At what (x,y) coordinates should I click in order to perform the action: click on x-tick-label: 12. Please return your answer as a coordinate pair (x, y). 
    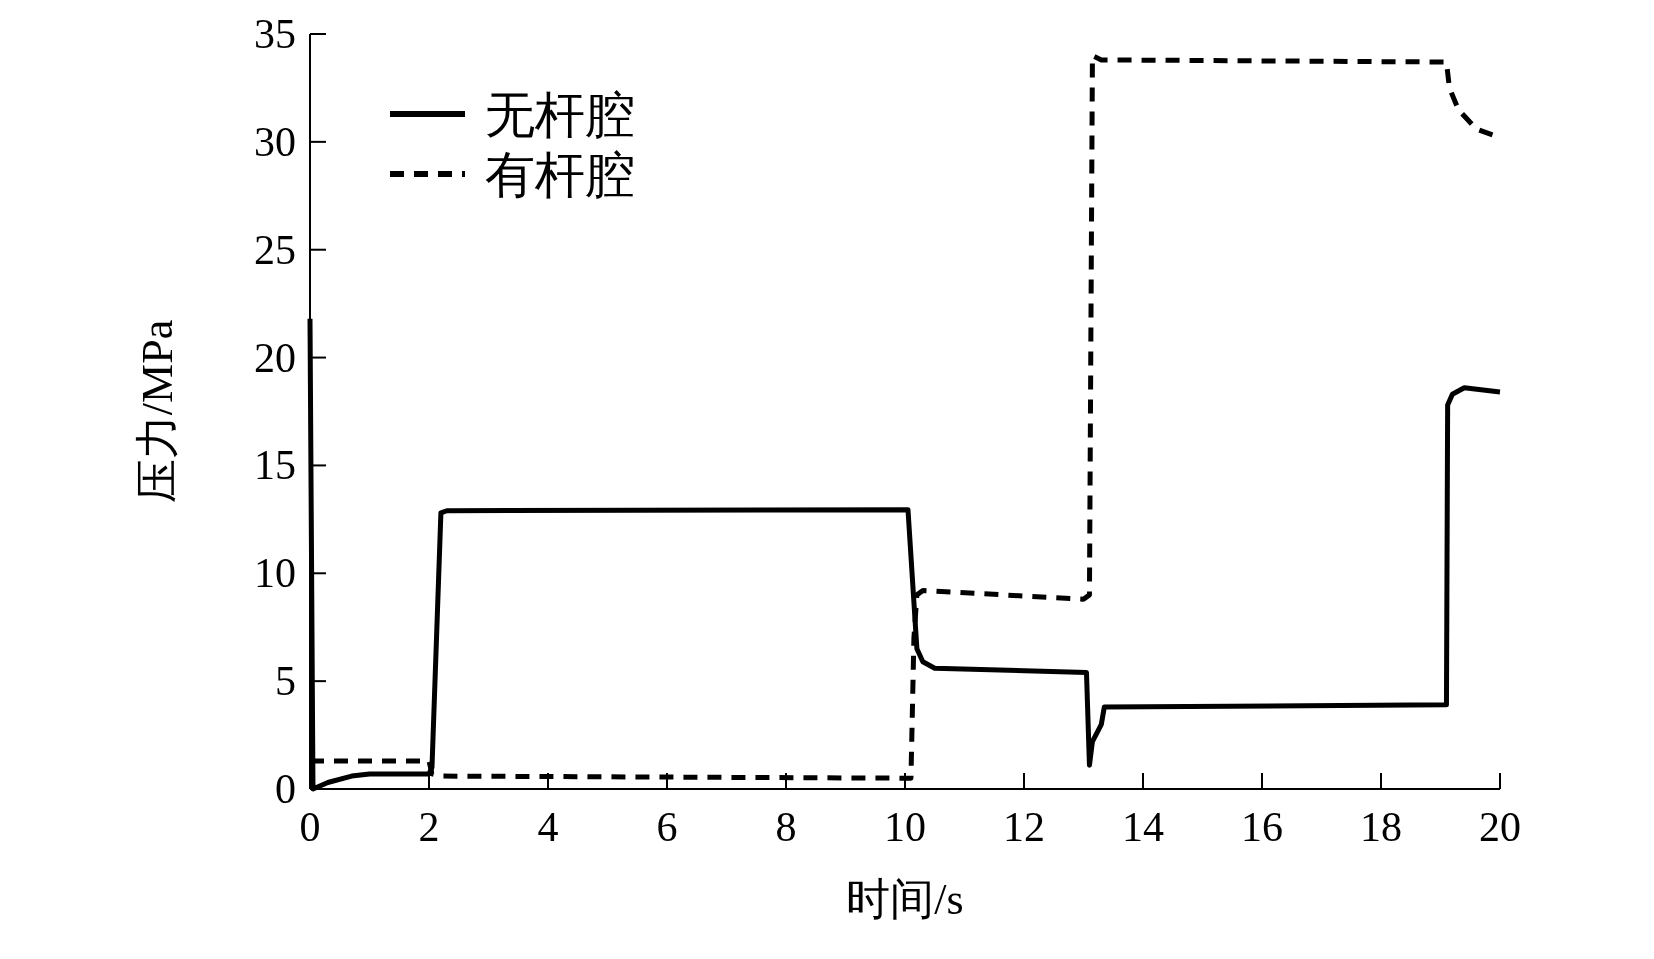
    Looking at the image, I should click on (1024, 827).